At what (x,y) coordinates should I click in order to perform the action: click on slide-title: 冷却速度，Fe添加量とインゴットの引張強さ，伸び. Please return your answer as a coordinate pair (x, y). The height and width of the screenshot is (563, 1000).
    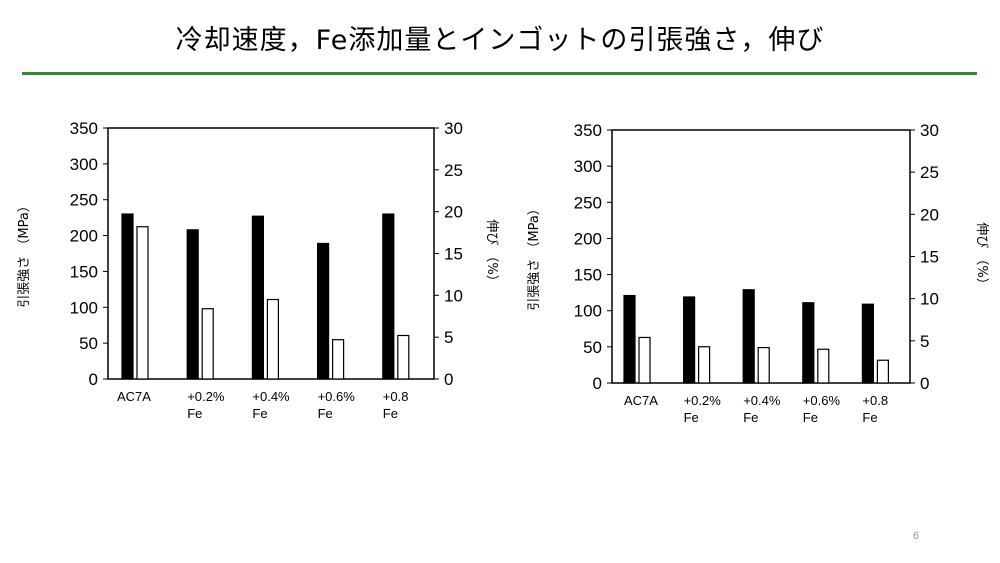
    Looking at the image, I should click on (500, 40).